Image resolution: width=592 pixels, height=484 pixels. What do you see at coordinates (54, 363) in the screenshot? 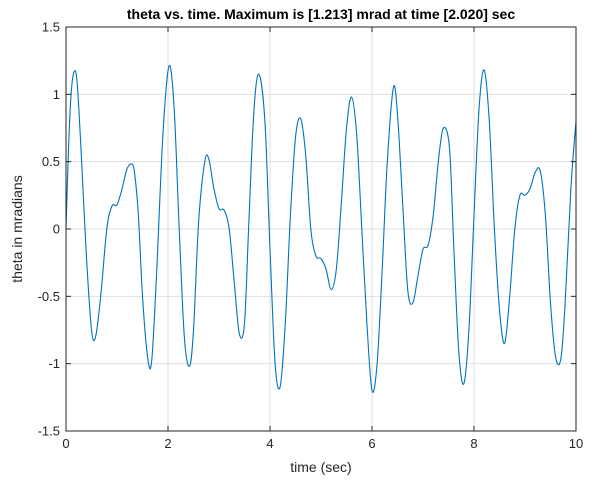
I see `y-tick-label: -1` at bounding box center [54, 363].